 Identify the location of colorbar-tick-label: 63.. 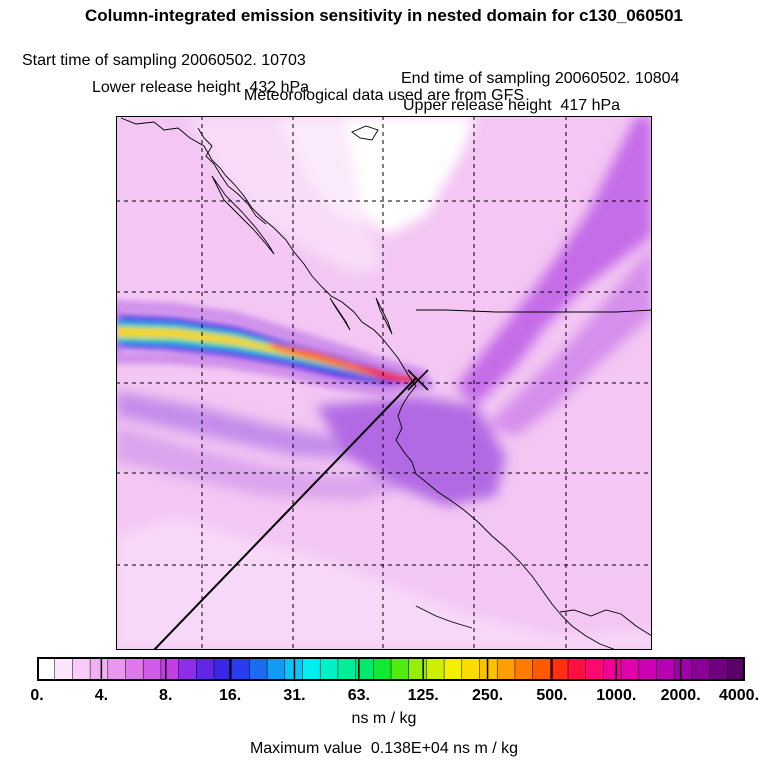
(358, 695).